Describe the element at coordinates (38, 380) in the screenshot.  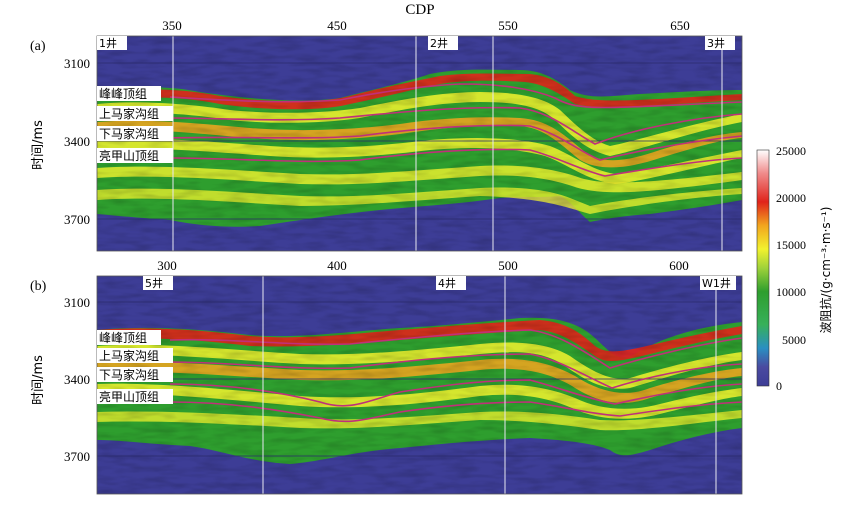
I see `panel-b-ylabel: 时间/ms` at that location.